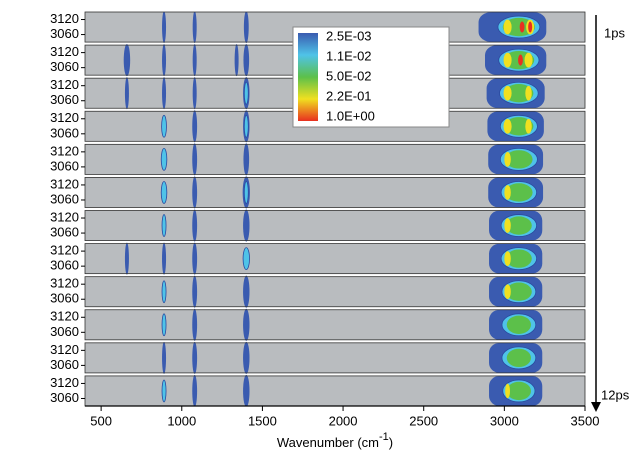 The height and width of the screenshot is (456, 635). I want to click on x-tick-label: 3500, so click(585, 420).